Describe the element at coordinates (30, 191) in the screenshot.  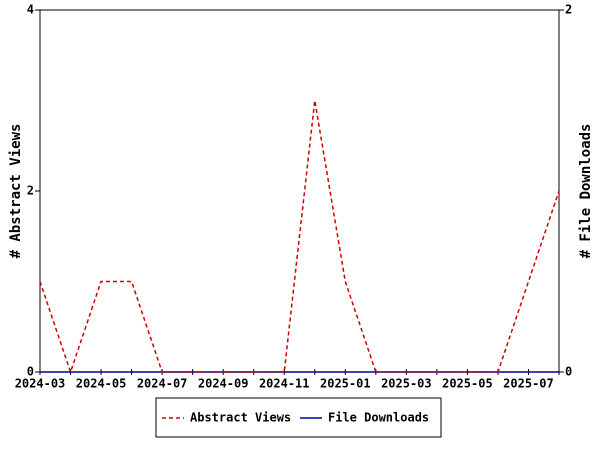
I see `y-tick-label: 2` at that location.